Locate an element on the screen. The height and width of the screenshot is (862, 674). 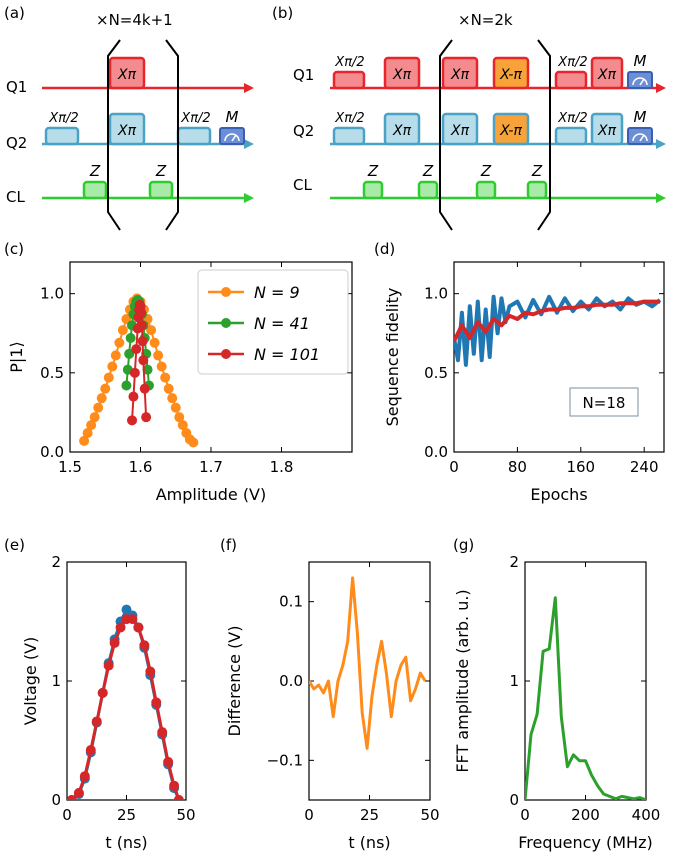
legend-label-2: N = 101 is located at coordinates (287, 354).